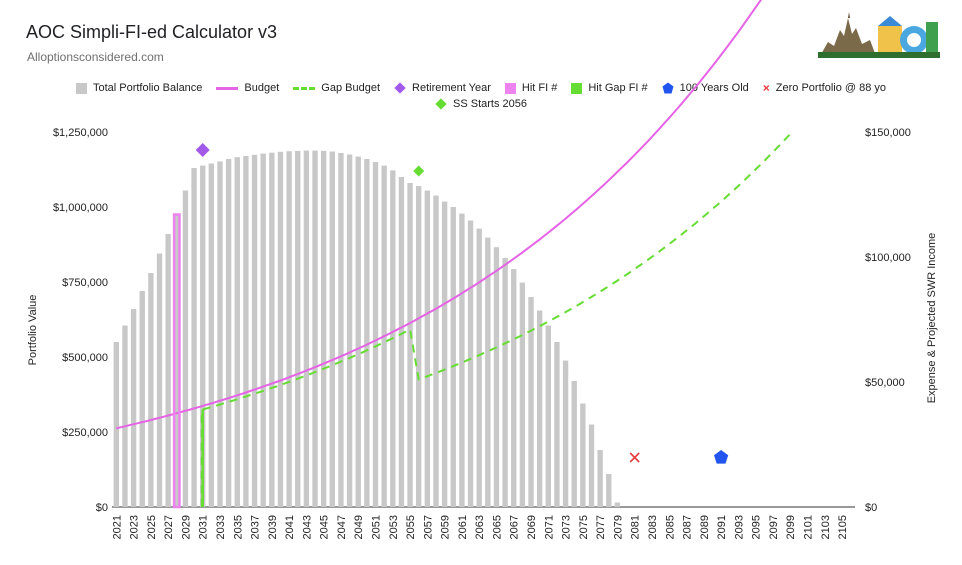  Describe the element at coordinates (809, 527) in the screenshot. I see `x-tick-label: 2101` at that location.